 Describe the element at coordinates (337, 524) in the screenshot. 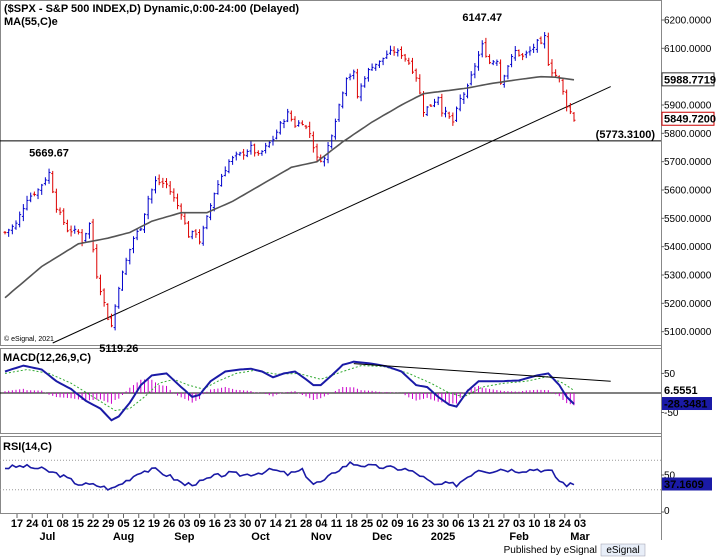

I see `time-tick-label: 11` at that location.